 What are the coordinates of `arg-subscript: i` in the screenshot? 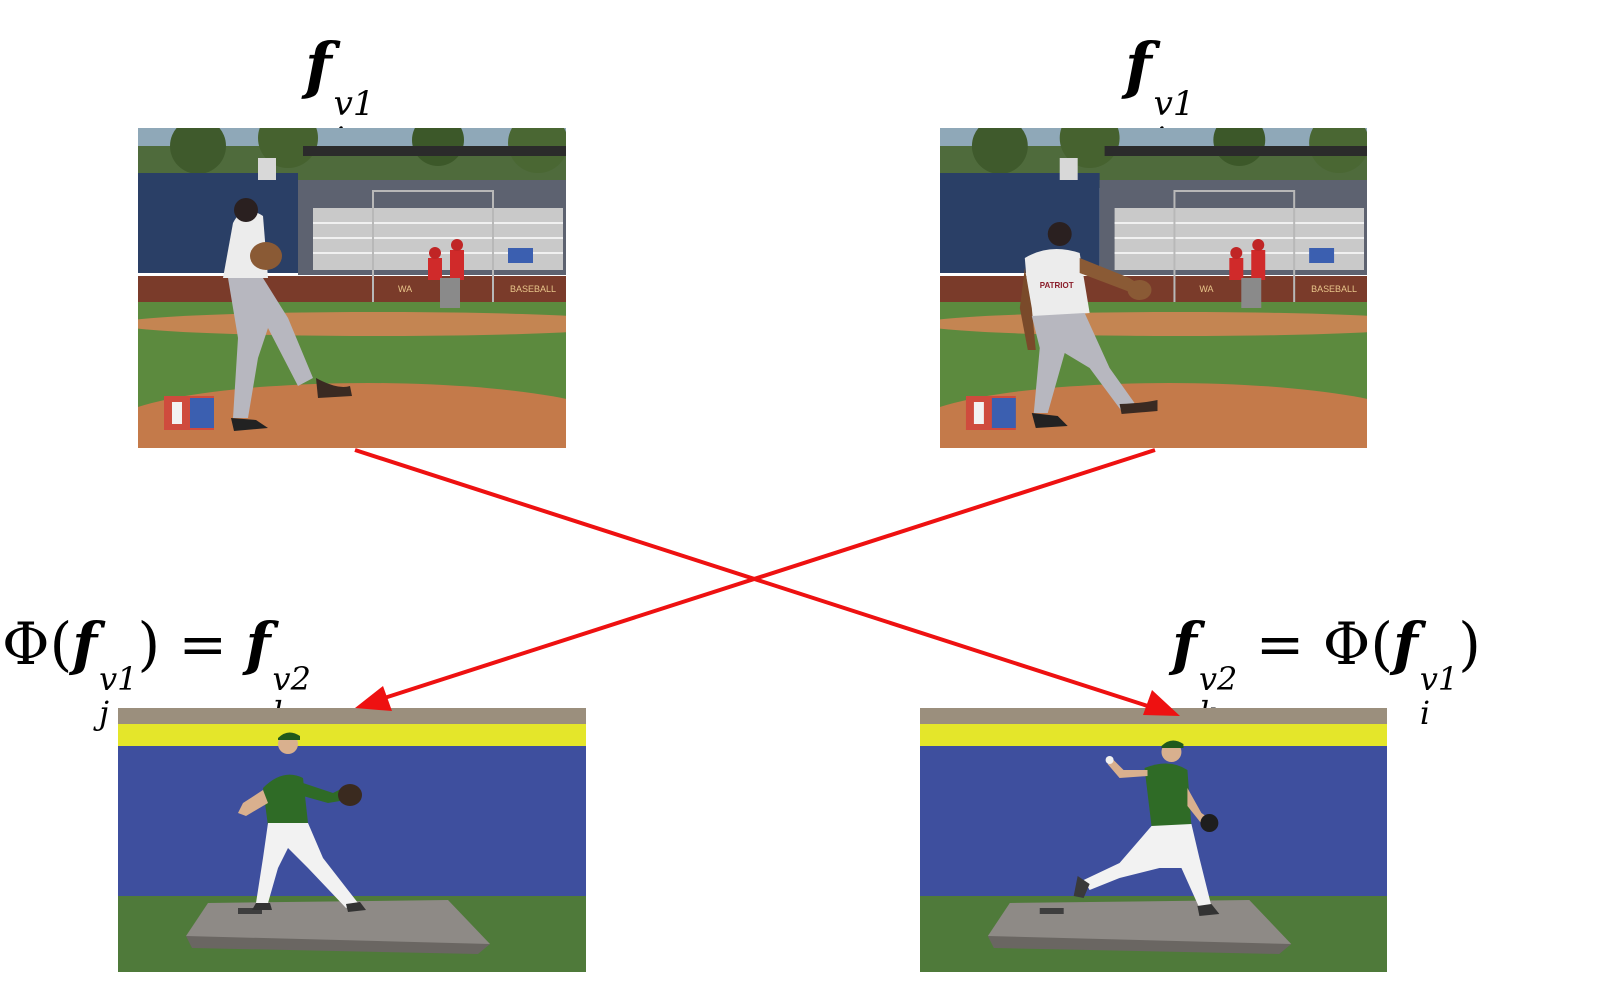 It's located at (1425, 713).